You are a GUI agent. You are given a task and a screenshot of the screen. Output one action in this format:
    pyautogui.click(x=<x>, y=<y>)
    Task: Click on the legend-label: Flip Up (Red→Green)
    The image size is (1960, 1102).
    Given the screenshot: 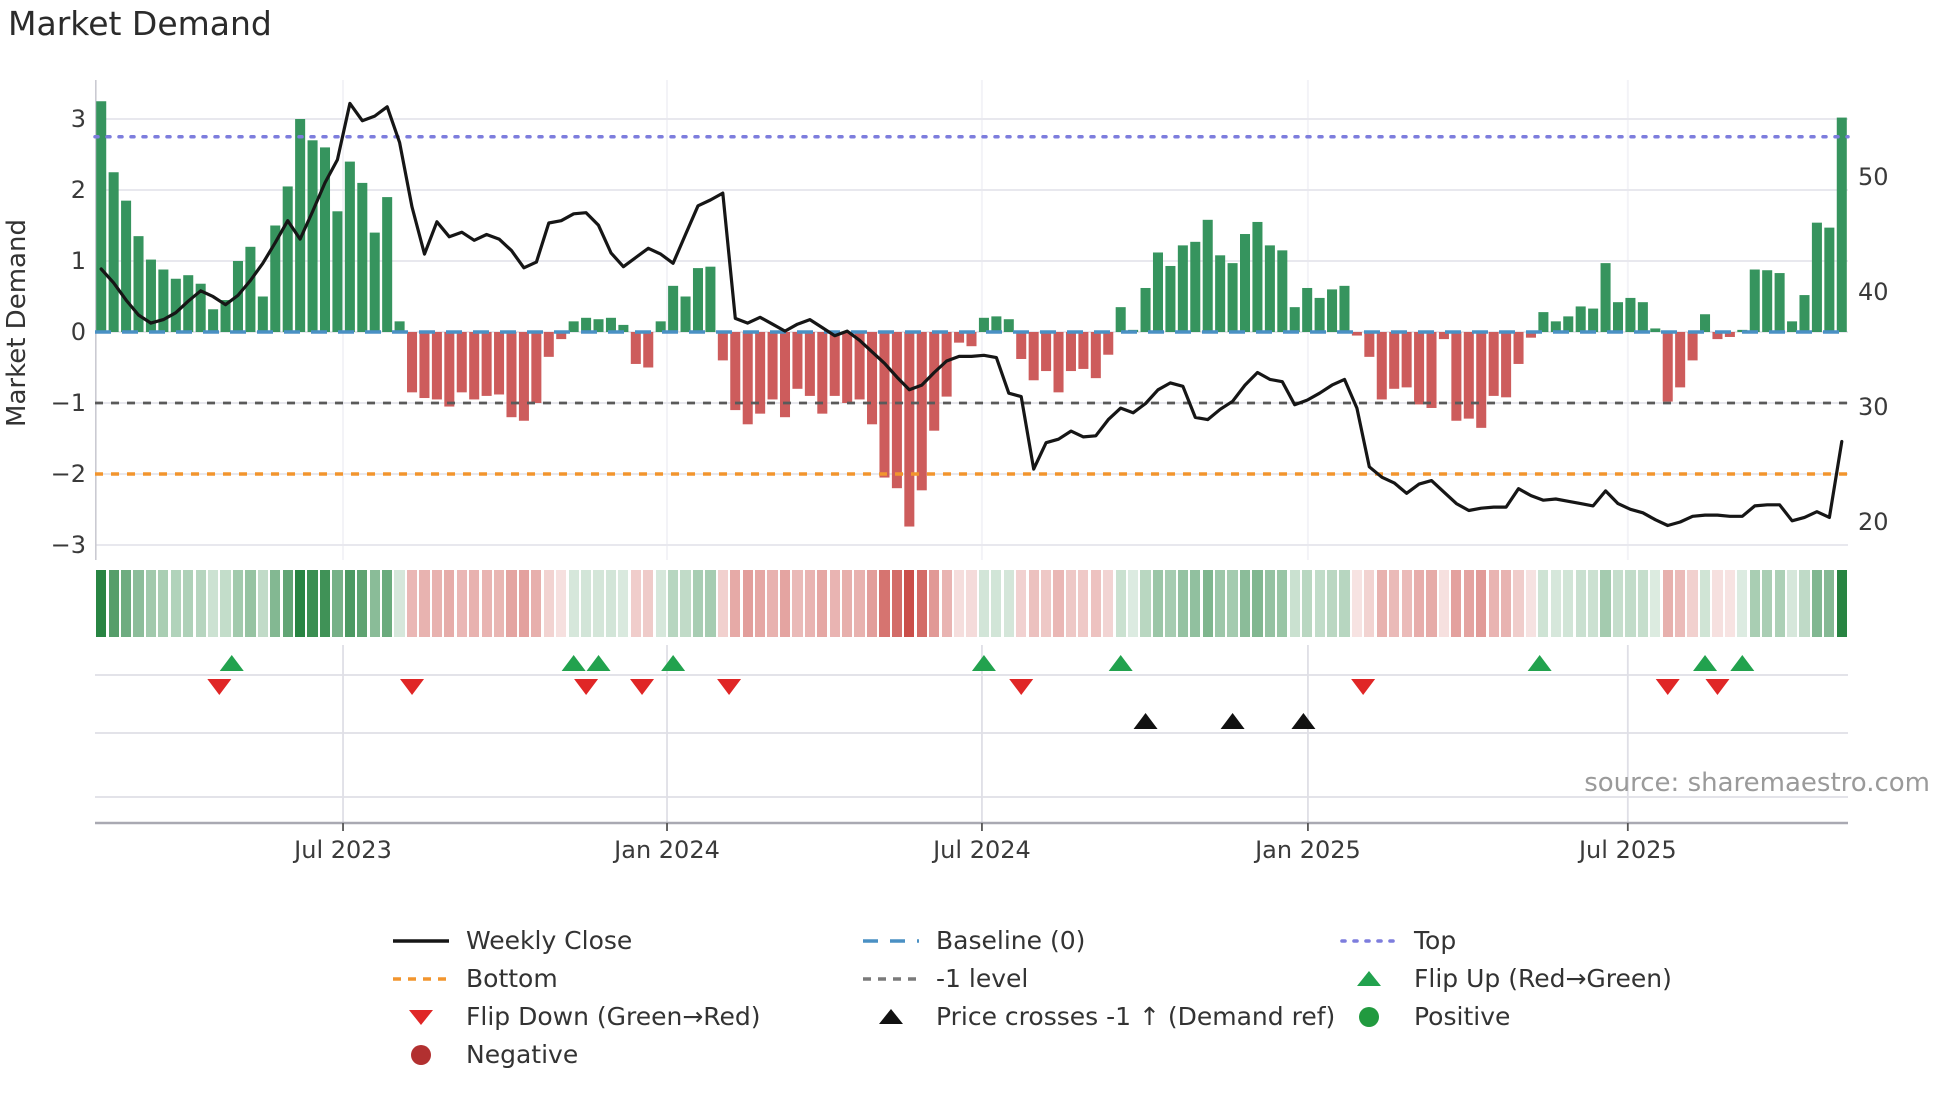 What is the action you would take?
    pyautogui.click(x=1543, y=978)
    